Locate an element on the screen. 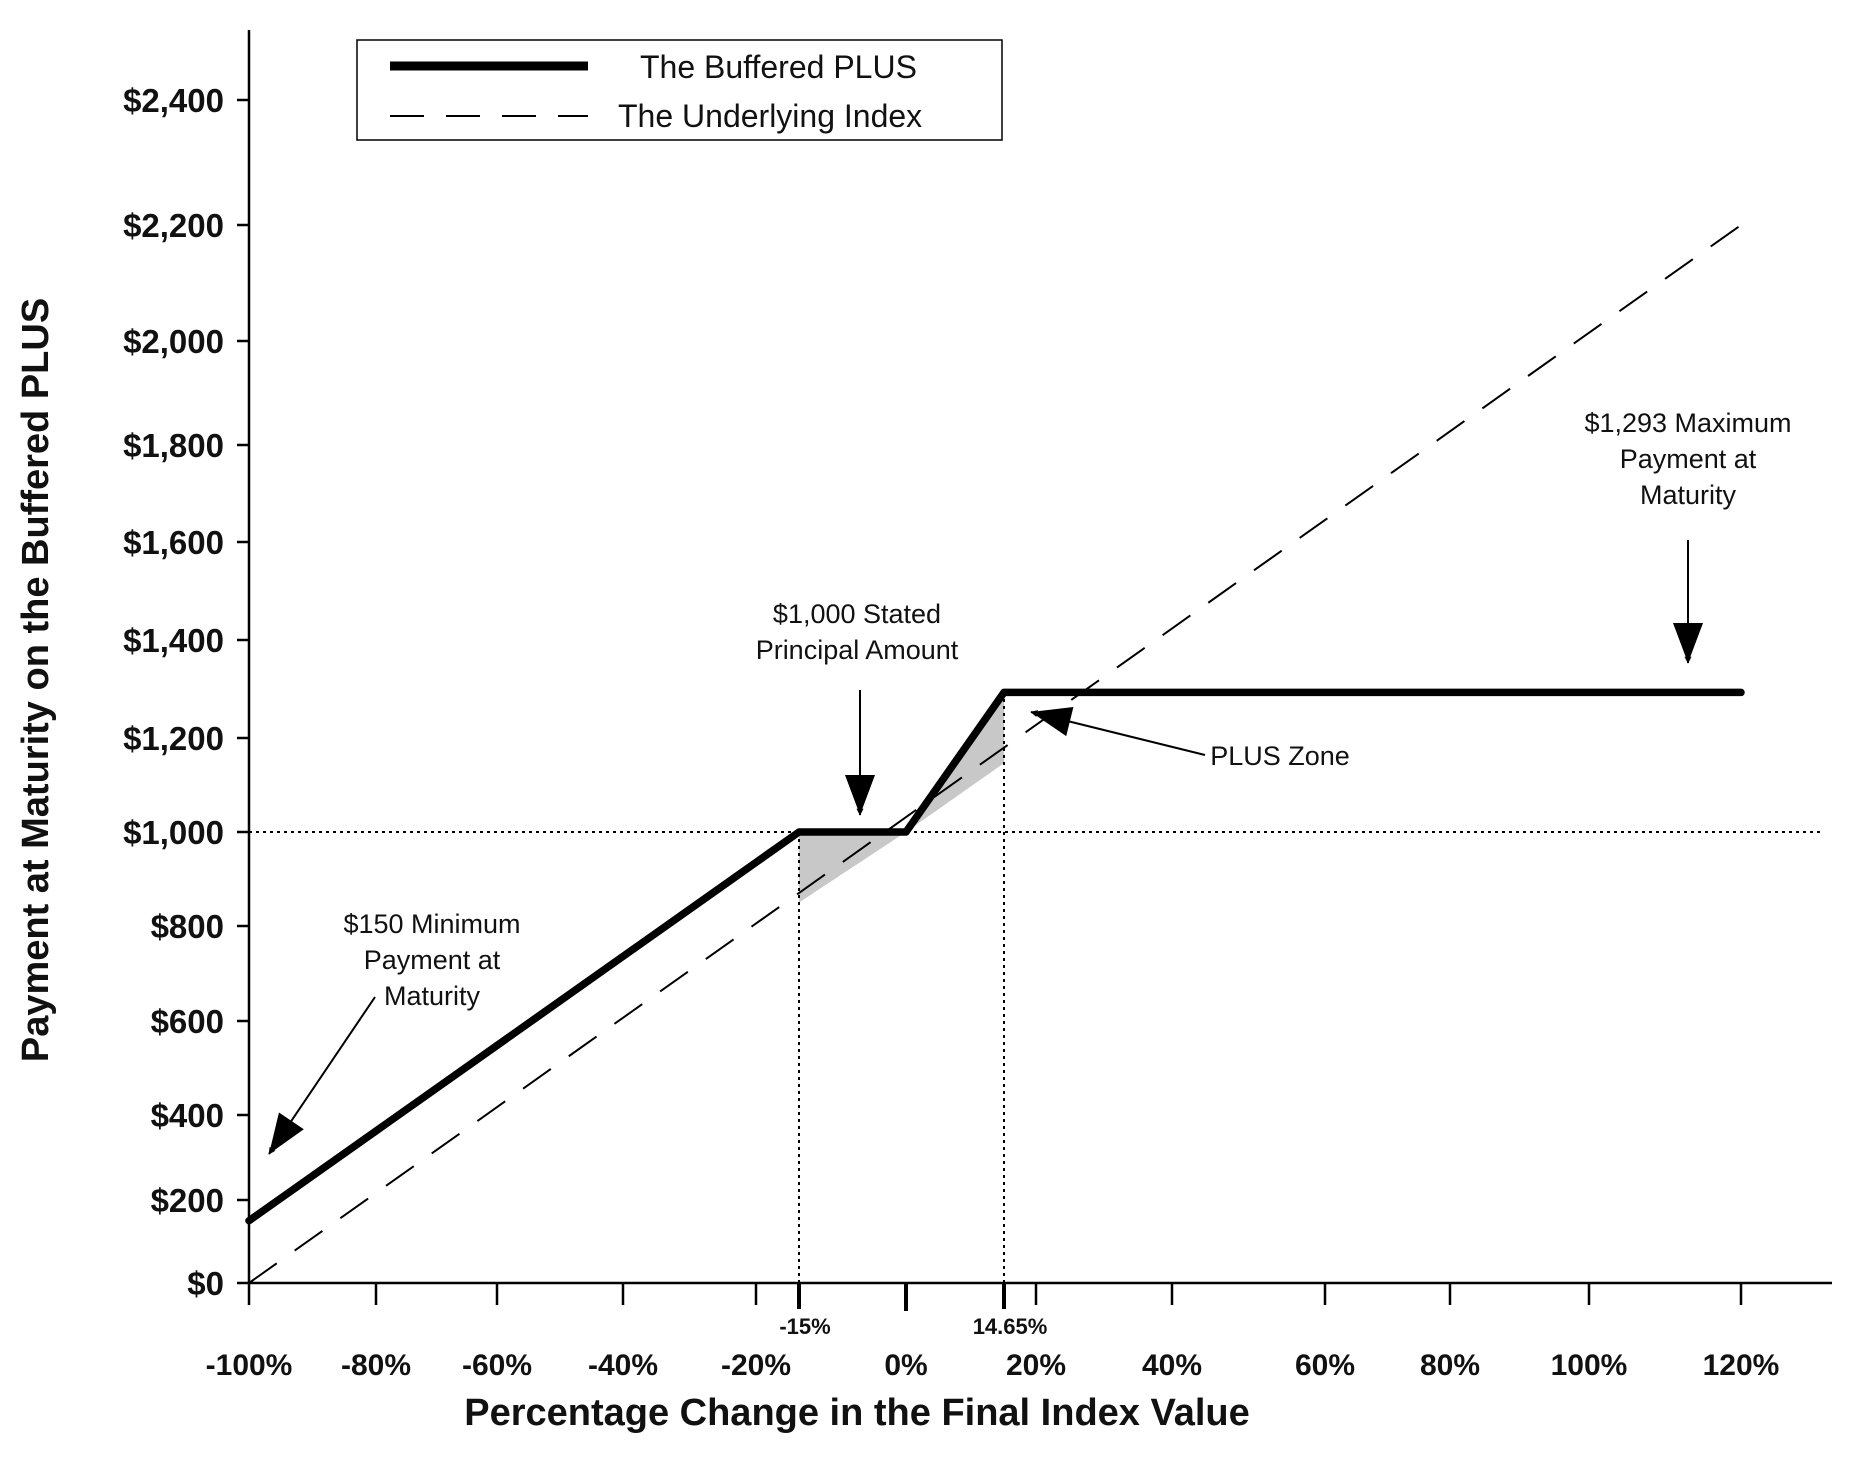 The image size is (1857, 1458). x-tick-label: 20% is located at coordinates (1036, 1365).